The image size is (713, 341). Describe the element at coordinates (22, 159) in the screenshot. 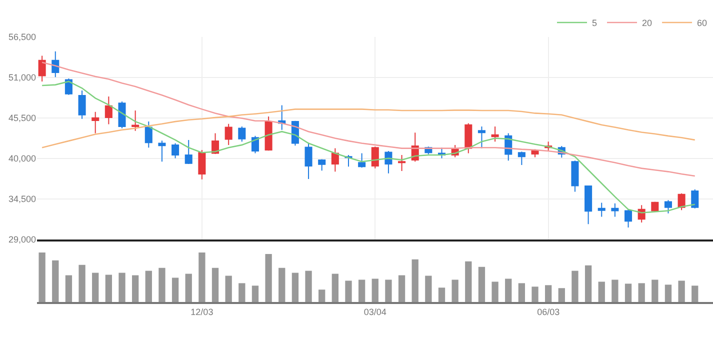

I see `y-tick-label: 40,000` at that location.